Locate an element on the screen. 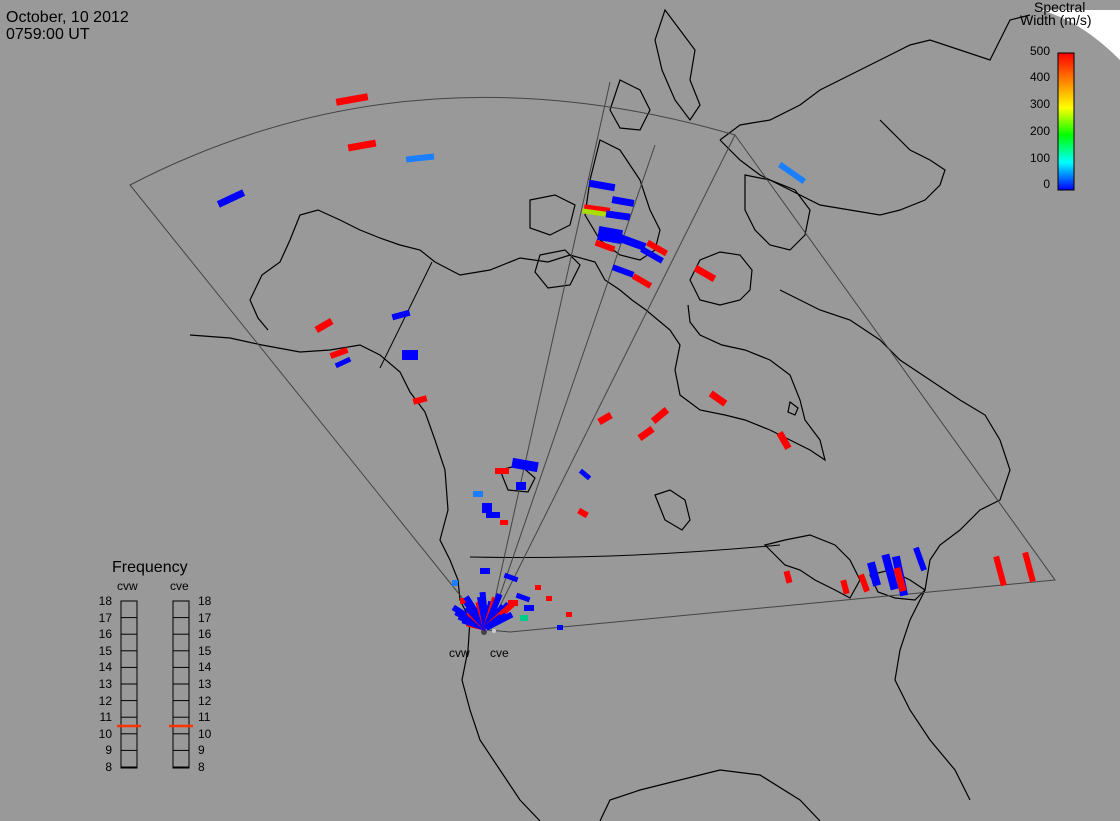  freq-scale-label-right: 15 is located at coordinates (205, 650).